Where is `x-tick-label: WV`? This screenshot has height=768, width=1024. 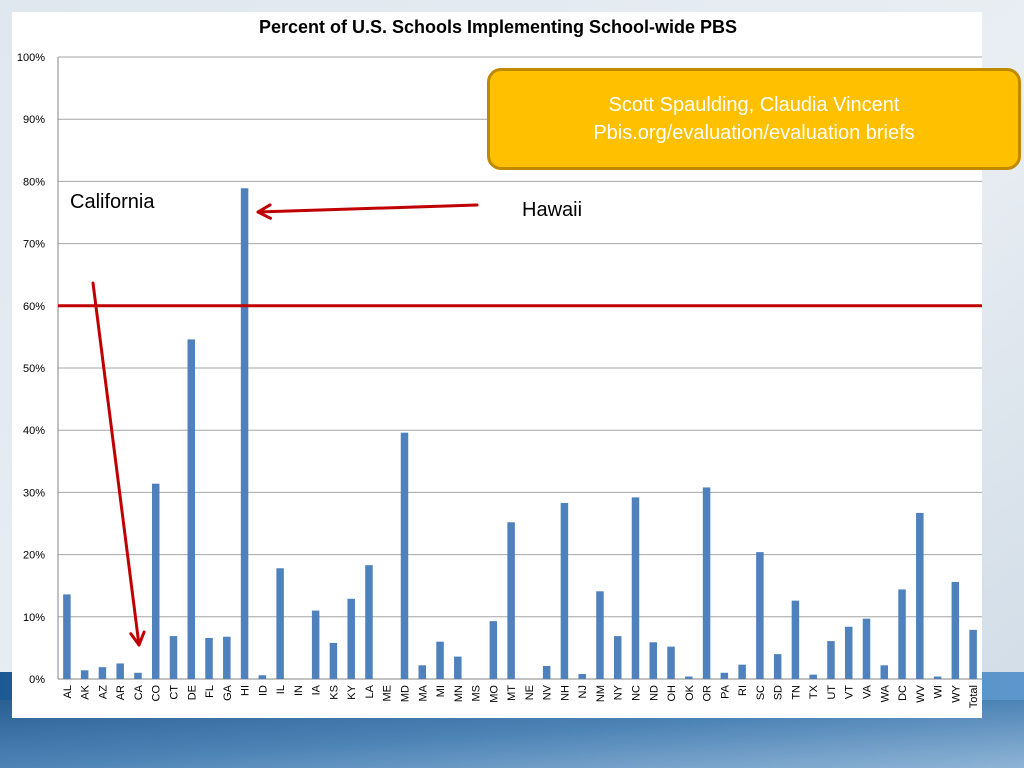
x-tick-label: WV is located at coordinates (921, 693).